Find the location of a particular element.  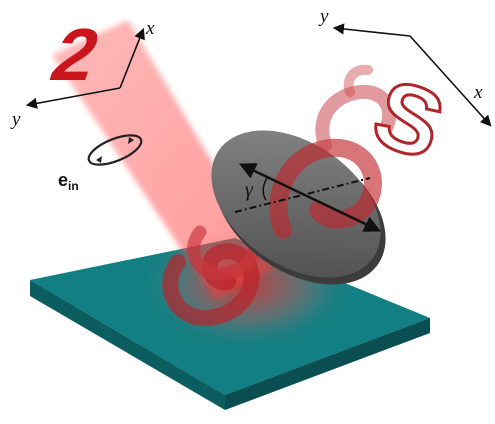

left-y-axis-label: y is located at coordinates (15, 119).